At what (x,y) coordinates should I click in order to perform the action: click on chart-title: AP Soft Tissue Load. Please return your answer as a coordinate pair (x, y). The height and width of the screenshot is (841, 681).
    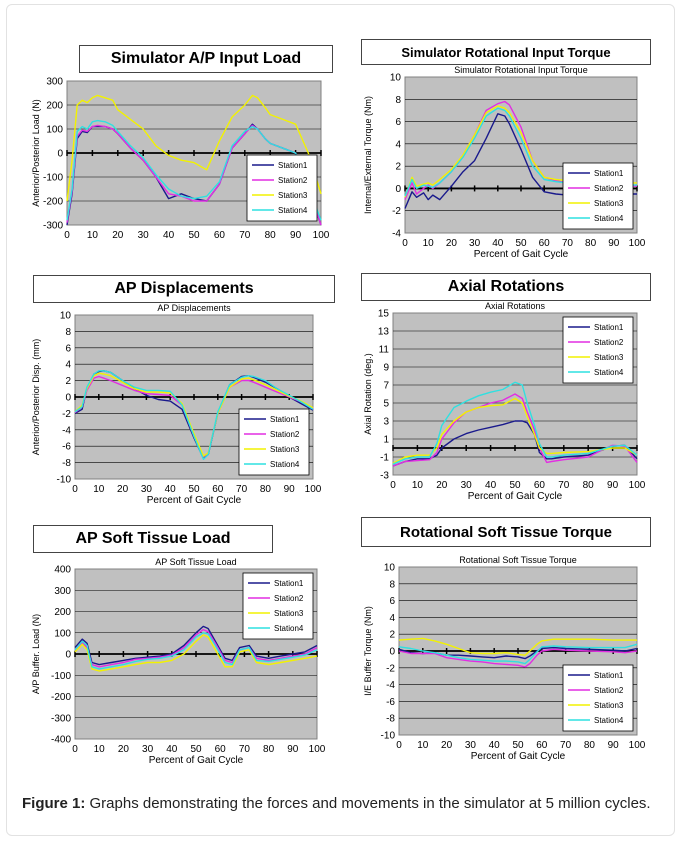
    Looking at the image, I should click on (153, 539).